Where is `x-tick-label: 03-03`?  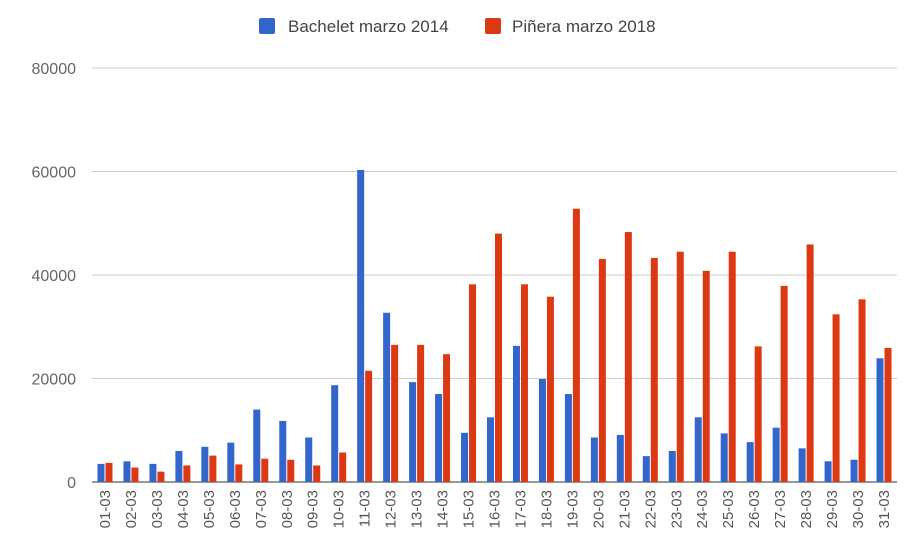 x-tick-label: 03-03 is located at coordinates (157, 509).